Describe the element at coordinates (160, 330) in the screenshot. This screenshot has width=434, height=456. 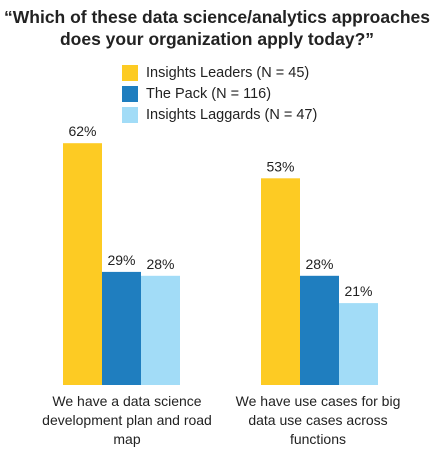
I see `bar-insights-laggards-plan` at that location.